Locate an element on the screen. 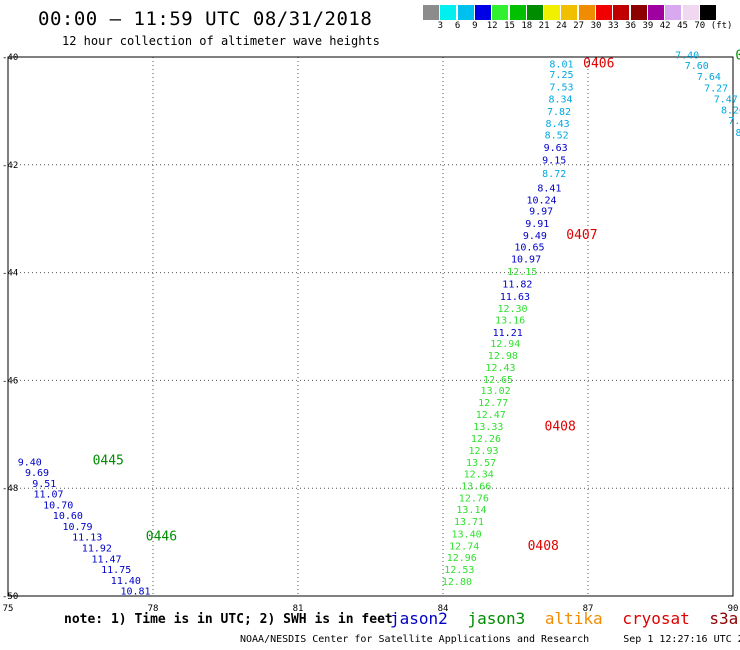  wave-height-label: 13.40 is located at coordinates (467, 534).